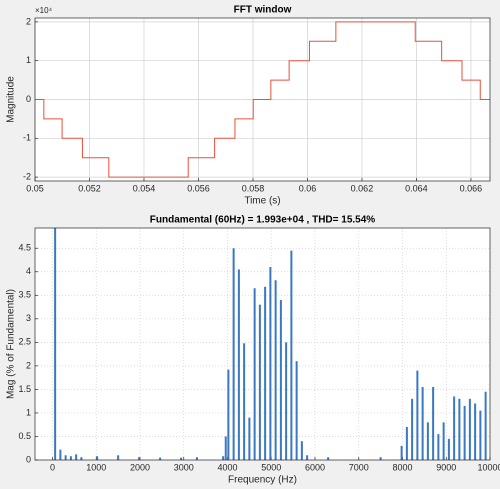 Image resolution: width=500 pixels, height=489 pixels. Describe the element at coordinates (446, 467) in the screenshot. I see `x-tick-label: 9000` at that location.